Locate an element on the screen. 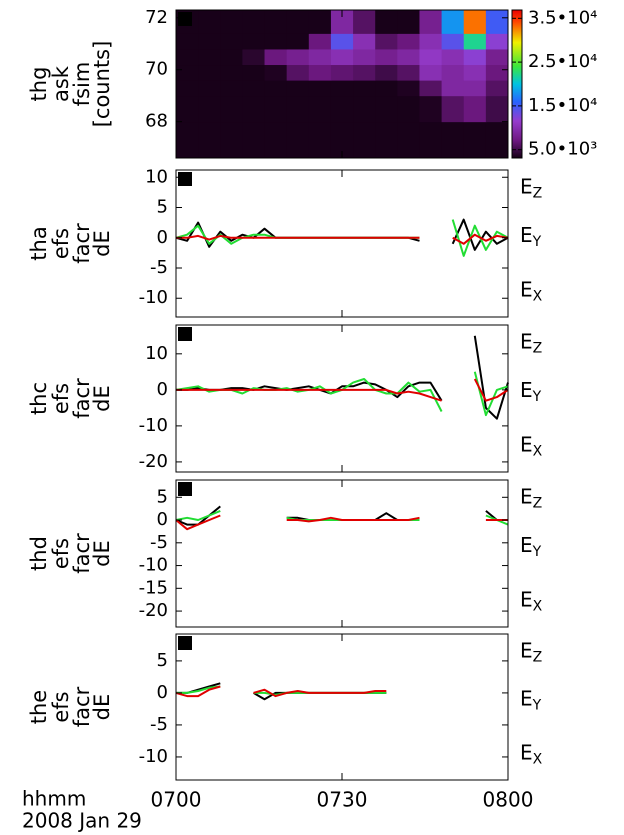 The height and width of the screenshot is (835, 624). y-axis-label: tha is located at coordinates (39, 243).